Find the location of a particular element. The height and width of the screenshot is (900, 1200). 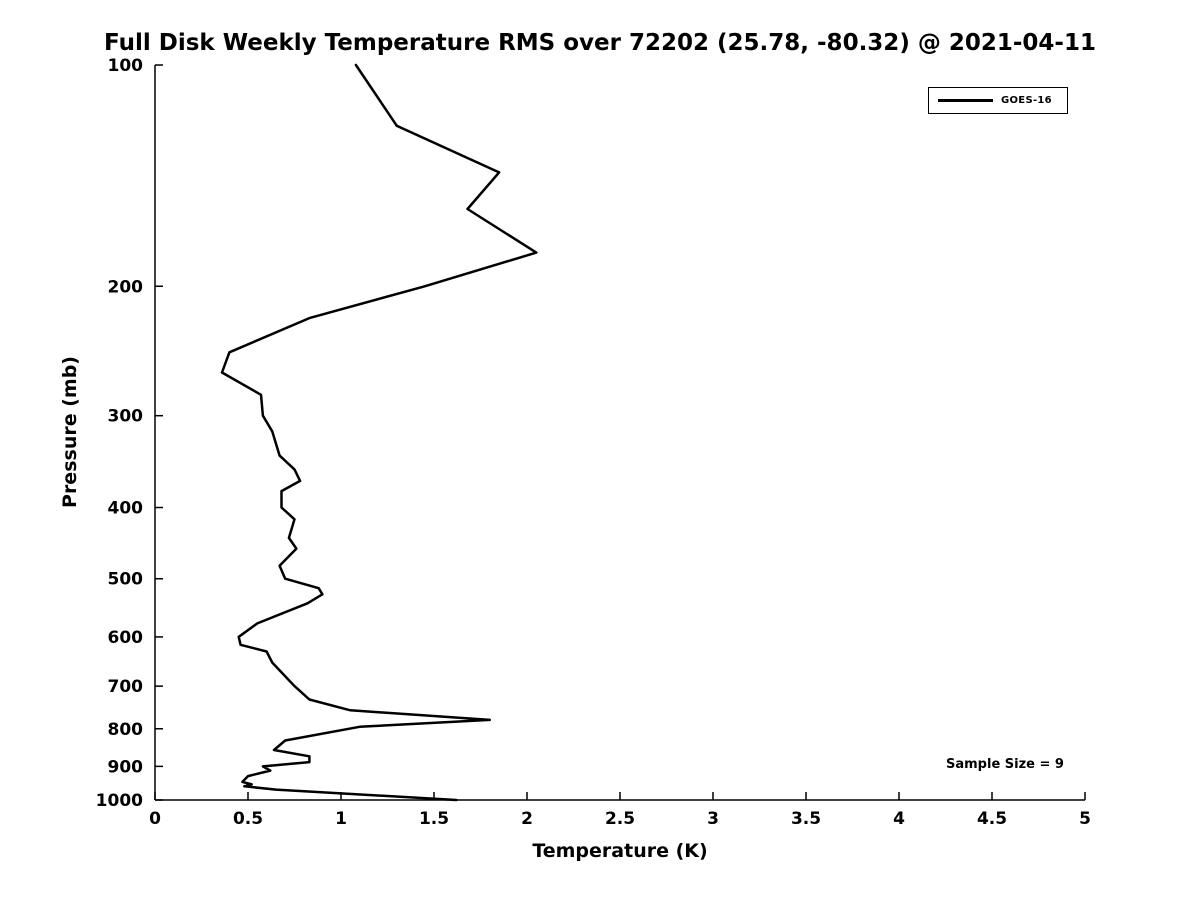

y-tick-label: 600 is located at coordinates (126, 638).